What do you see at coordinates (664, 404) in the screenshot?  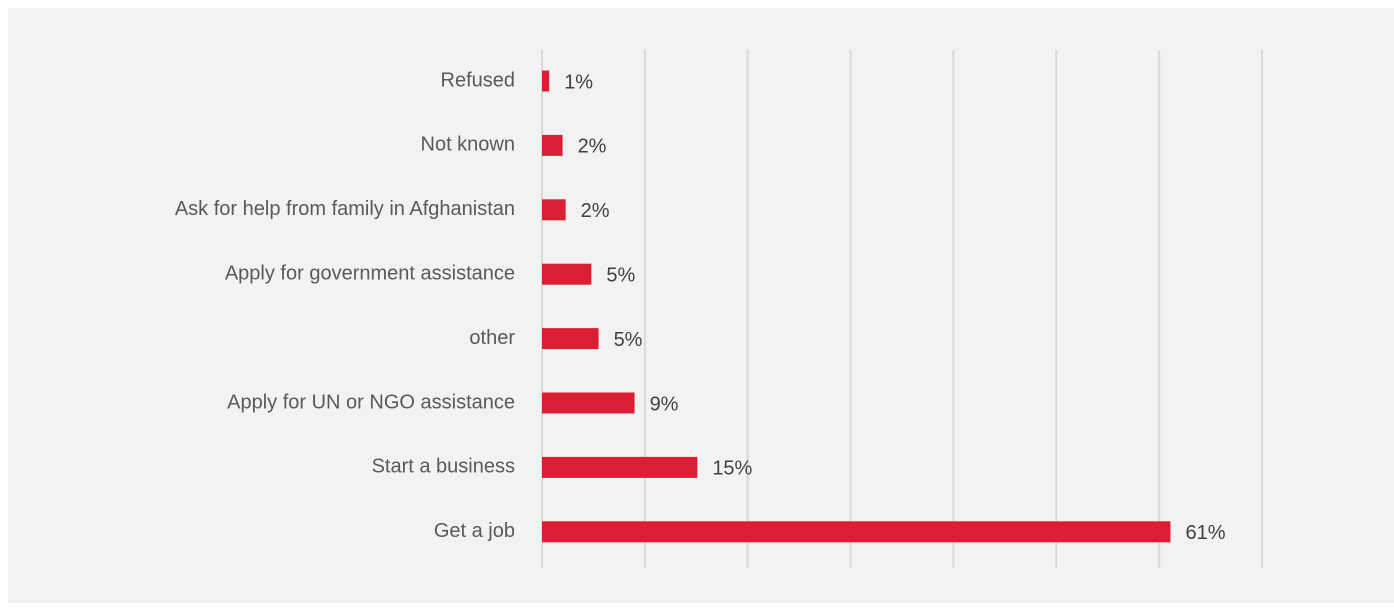 I see `value-label-5: 9%` at bounding box center [664, 404].